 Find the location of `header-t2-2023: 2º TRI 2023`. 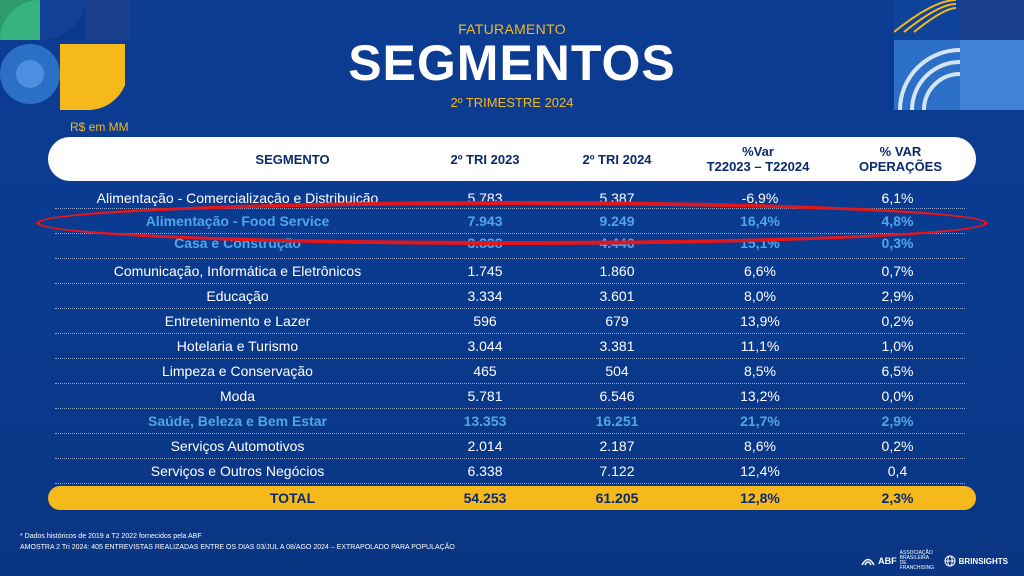

header-t2-2023: 2º TRI 2023 is located at coordinates (485, 159).